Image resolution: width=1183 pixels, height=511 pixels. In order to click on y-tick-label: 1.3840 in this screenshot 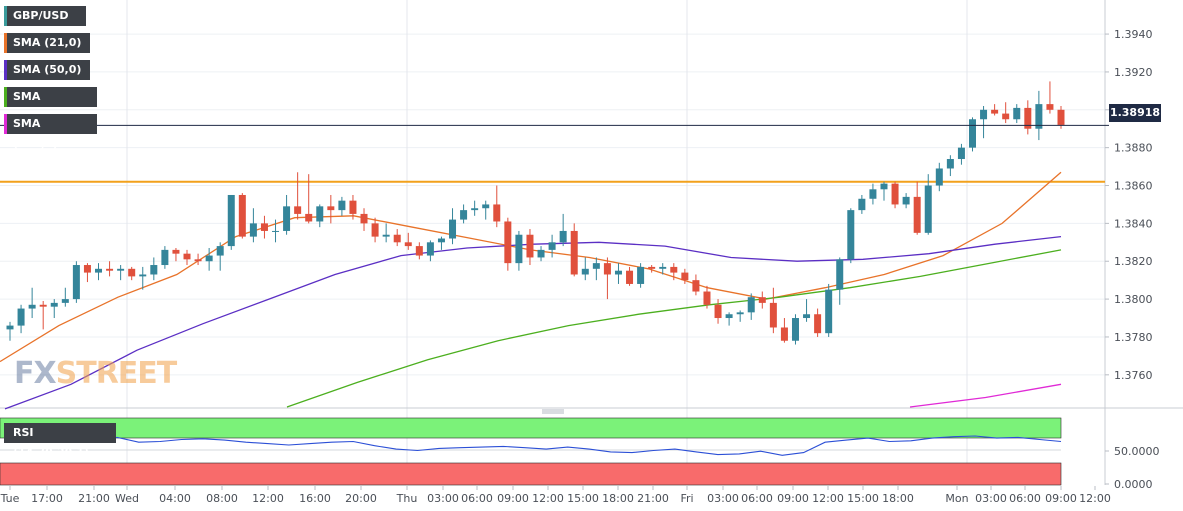, I will do `click(1133, 223)`.